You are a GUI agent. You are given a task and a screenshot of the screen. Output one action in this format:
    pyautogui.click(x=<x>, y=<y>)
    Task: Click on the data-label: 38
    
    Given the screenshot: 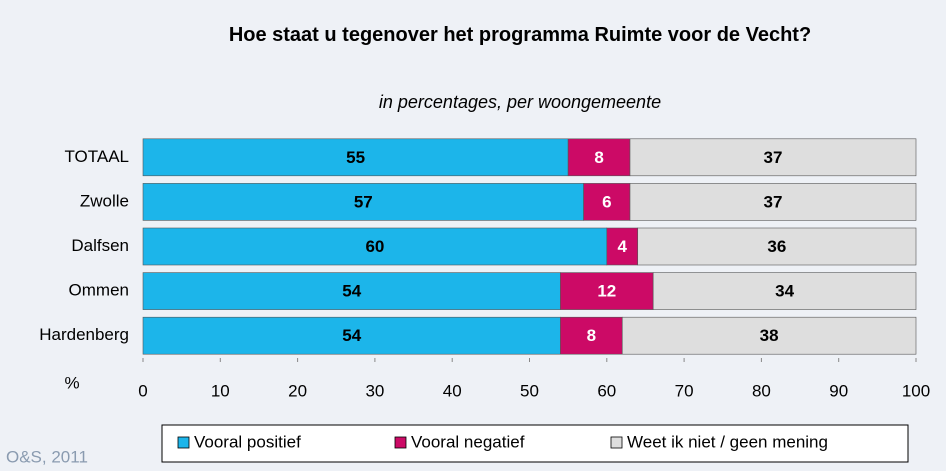 What is the action you would take?
    pyautogui.click(x=769, y=335)
    